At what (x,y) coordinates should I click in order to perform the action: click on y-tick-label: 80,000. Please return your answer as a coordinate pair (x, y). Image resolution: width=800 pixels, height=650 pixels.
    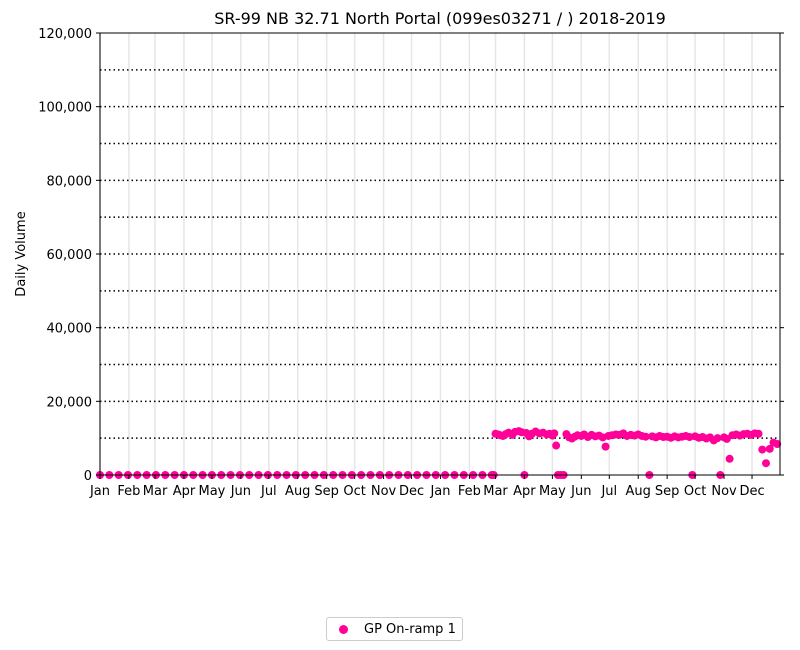
    Looking at the image, I should click on (70, 181).